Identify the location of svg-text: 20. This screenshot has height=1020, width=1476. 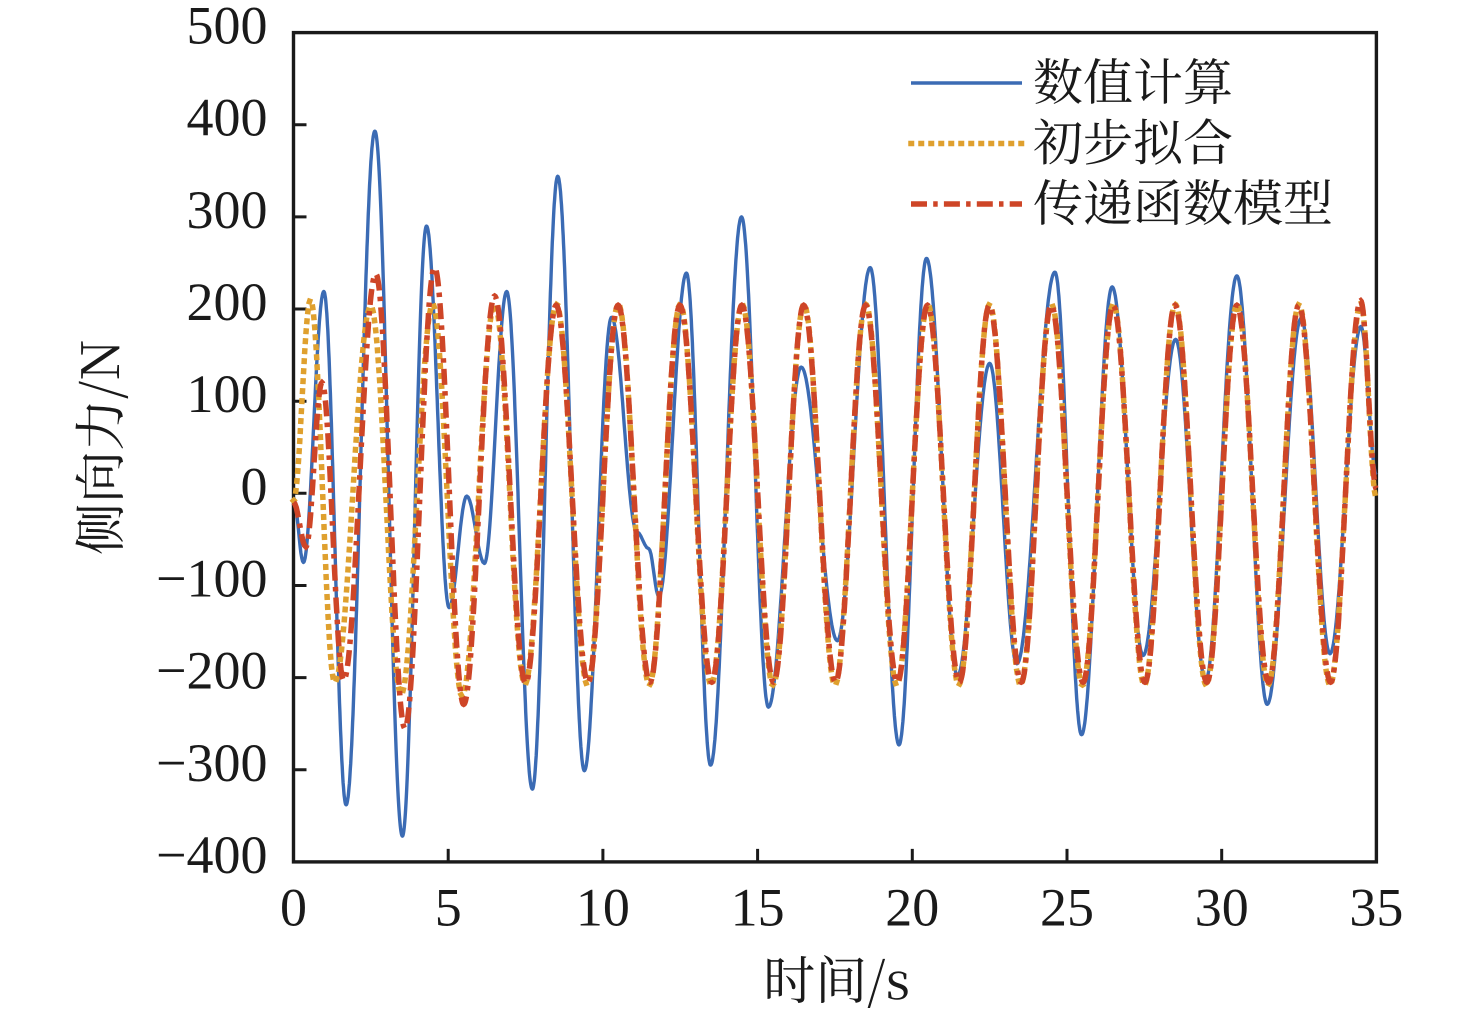
(912, 908).